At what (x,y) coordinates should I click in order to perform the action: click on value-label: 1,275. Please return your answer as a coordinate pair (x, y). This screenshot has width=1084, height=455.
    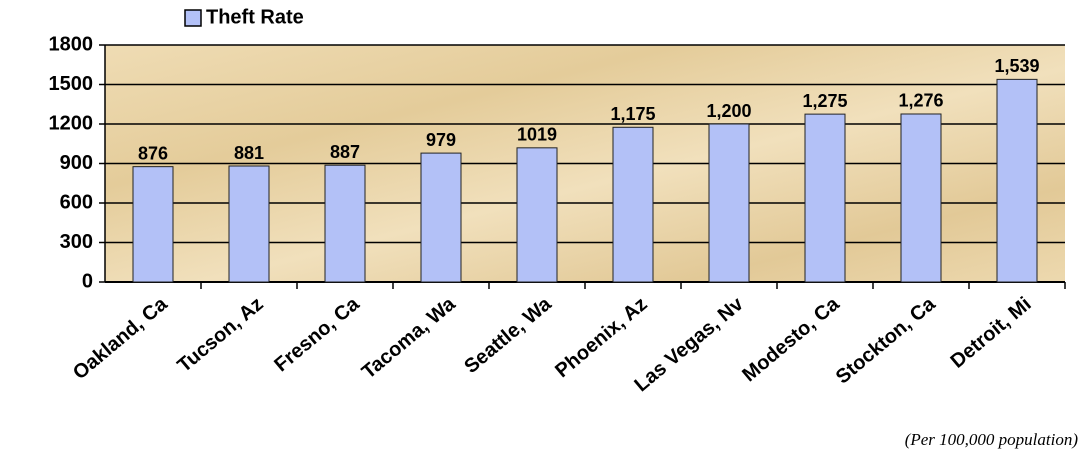
    Looking at the image, I should click on (824, 101).